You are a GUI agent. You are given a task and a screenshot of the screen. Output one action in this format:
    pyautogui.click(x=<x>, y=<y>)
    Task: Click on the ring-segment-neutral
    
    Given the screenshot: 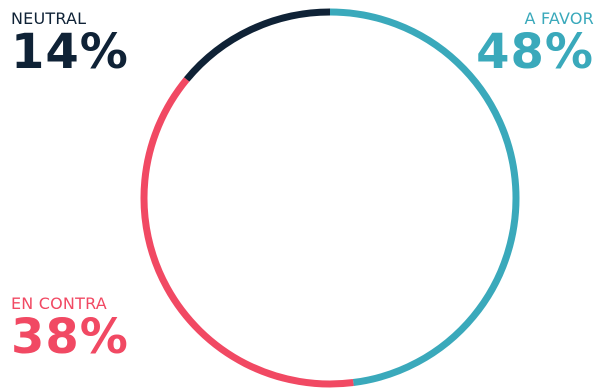 What is the action you would take?
    pyautogui.click(x=257, y=45)
    